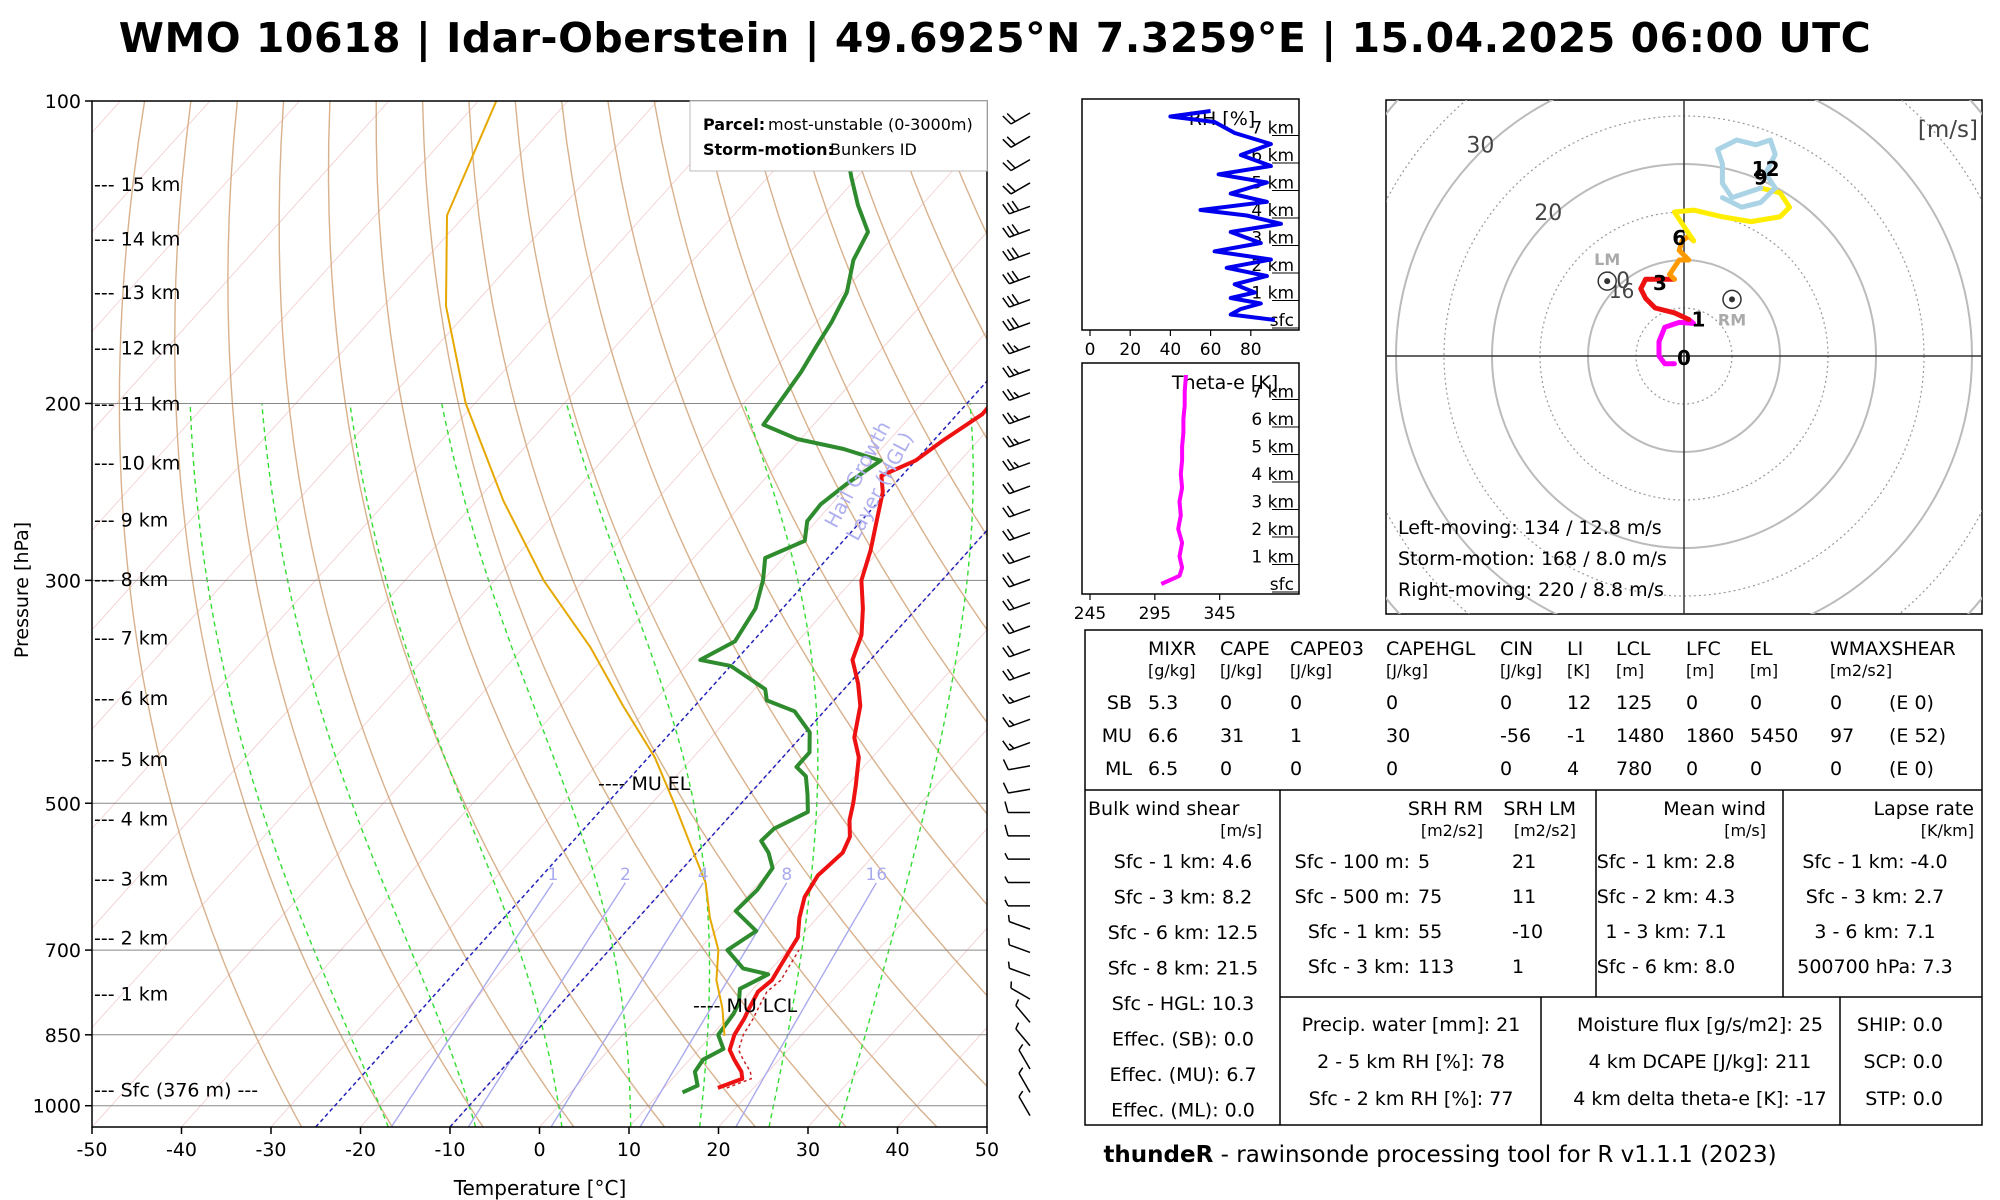 This screenshot has height=1200, width=2000. What do you see at coordinates (1698, 320) in the screenshot?
I see `hodo-height-marker: 1` at bounding box center [1698, 320].